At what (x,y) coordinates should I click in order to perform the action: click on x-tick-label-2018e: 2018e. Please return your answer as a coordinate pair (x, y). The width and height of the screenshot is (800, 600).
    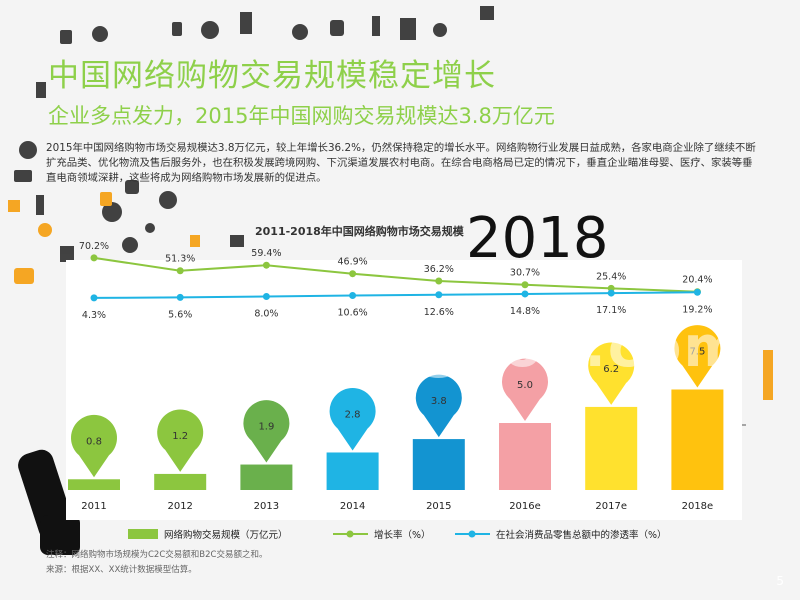
    Looking at the image, I should click on (698, 506).